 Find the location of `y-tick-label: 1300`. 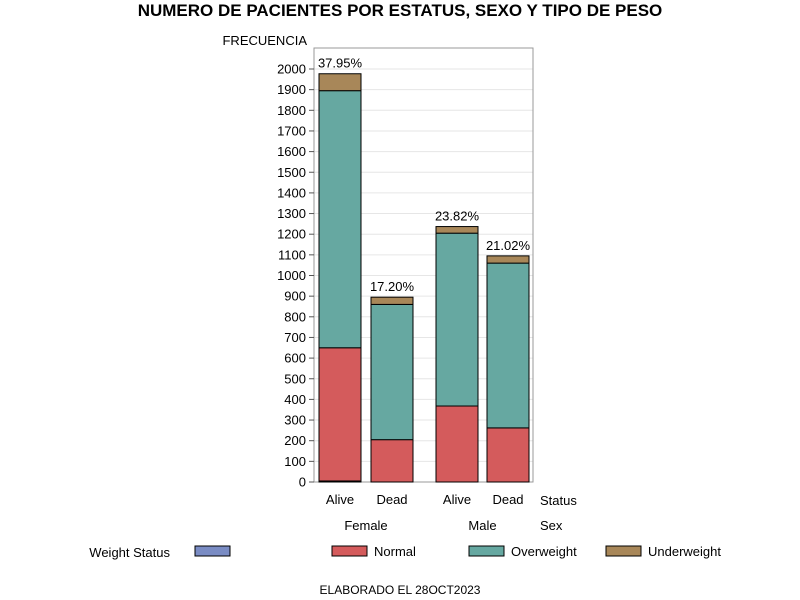

y-tick-label: 1300 is located at coordinates (291, 213).